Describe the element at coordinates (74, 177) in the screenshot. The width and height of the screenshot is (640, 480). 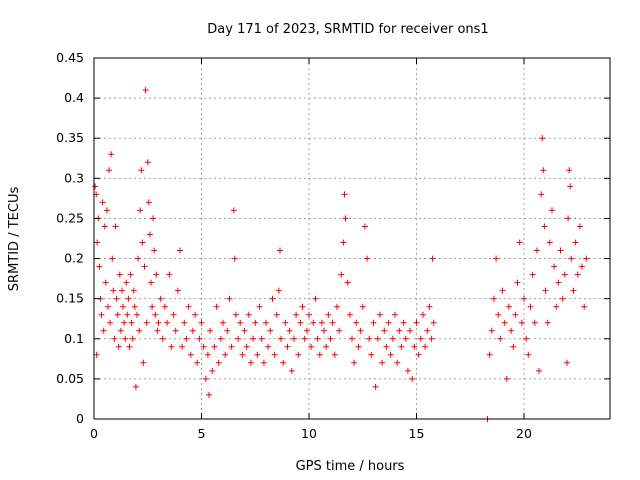
I see `y-tick-label: 0.3` at that location.